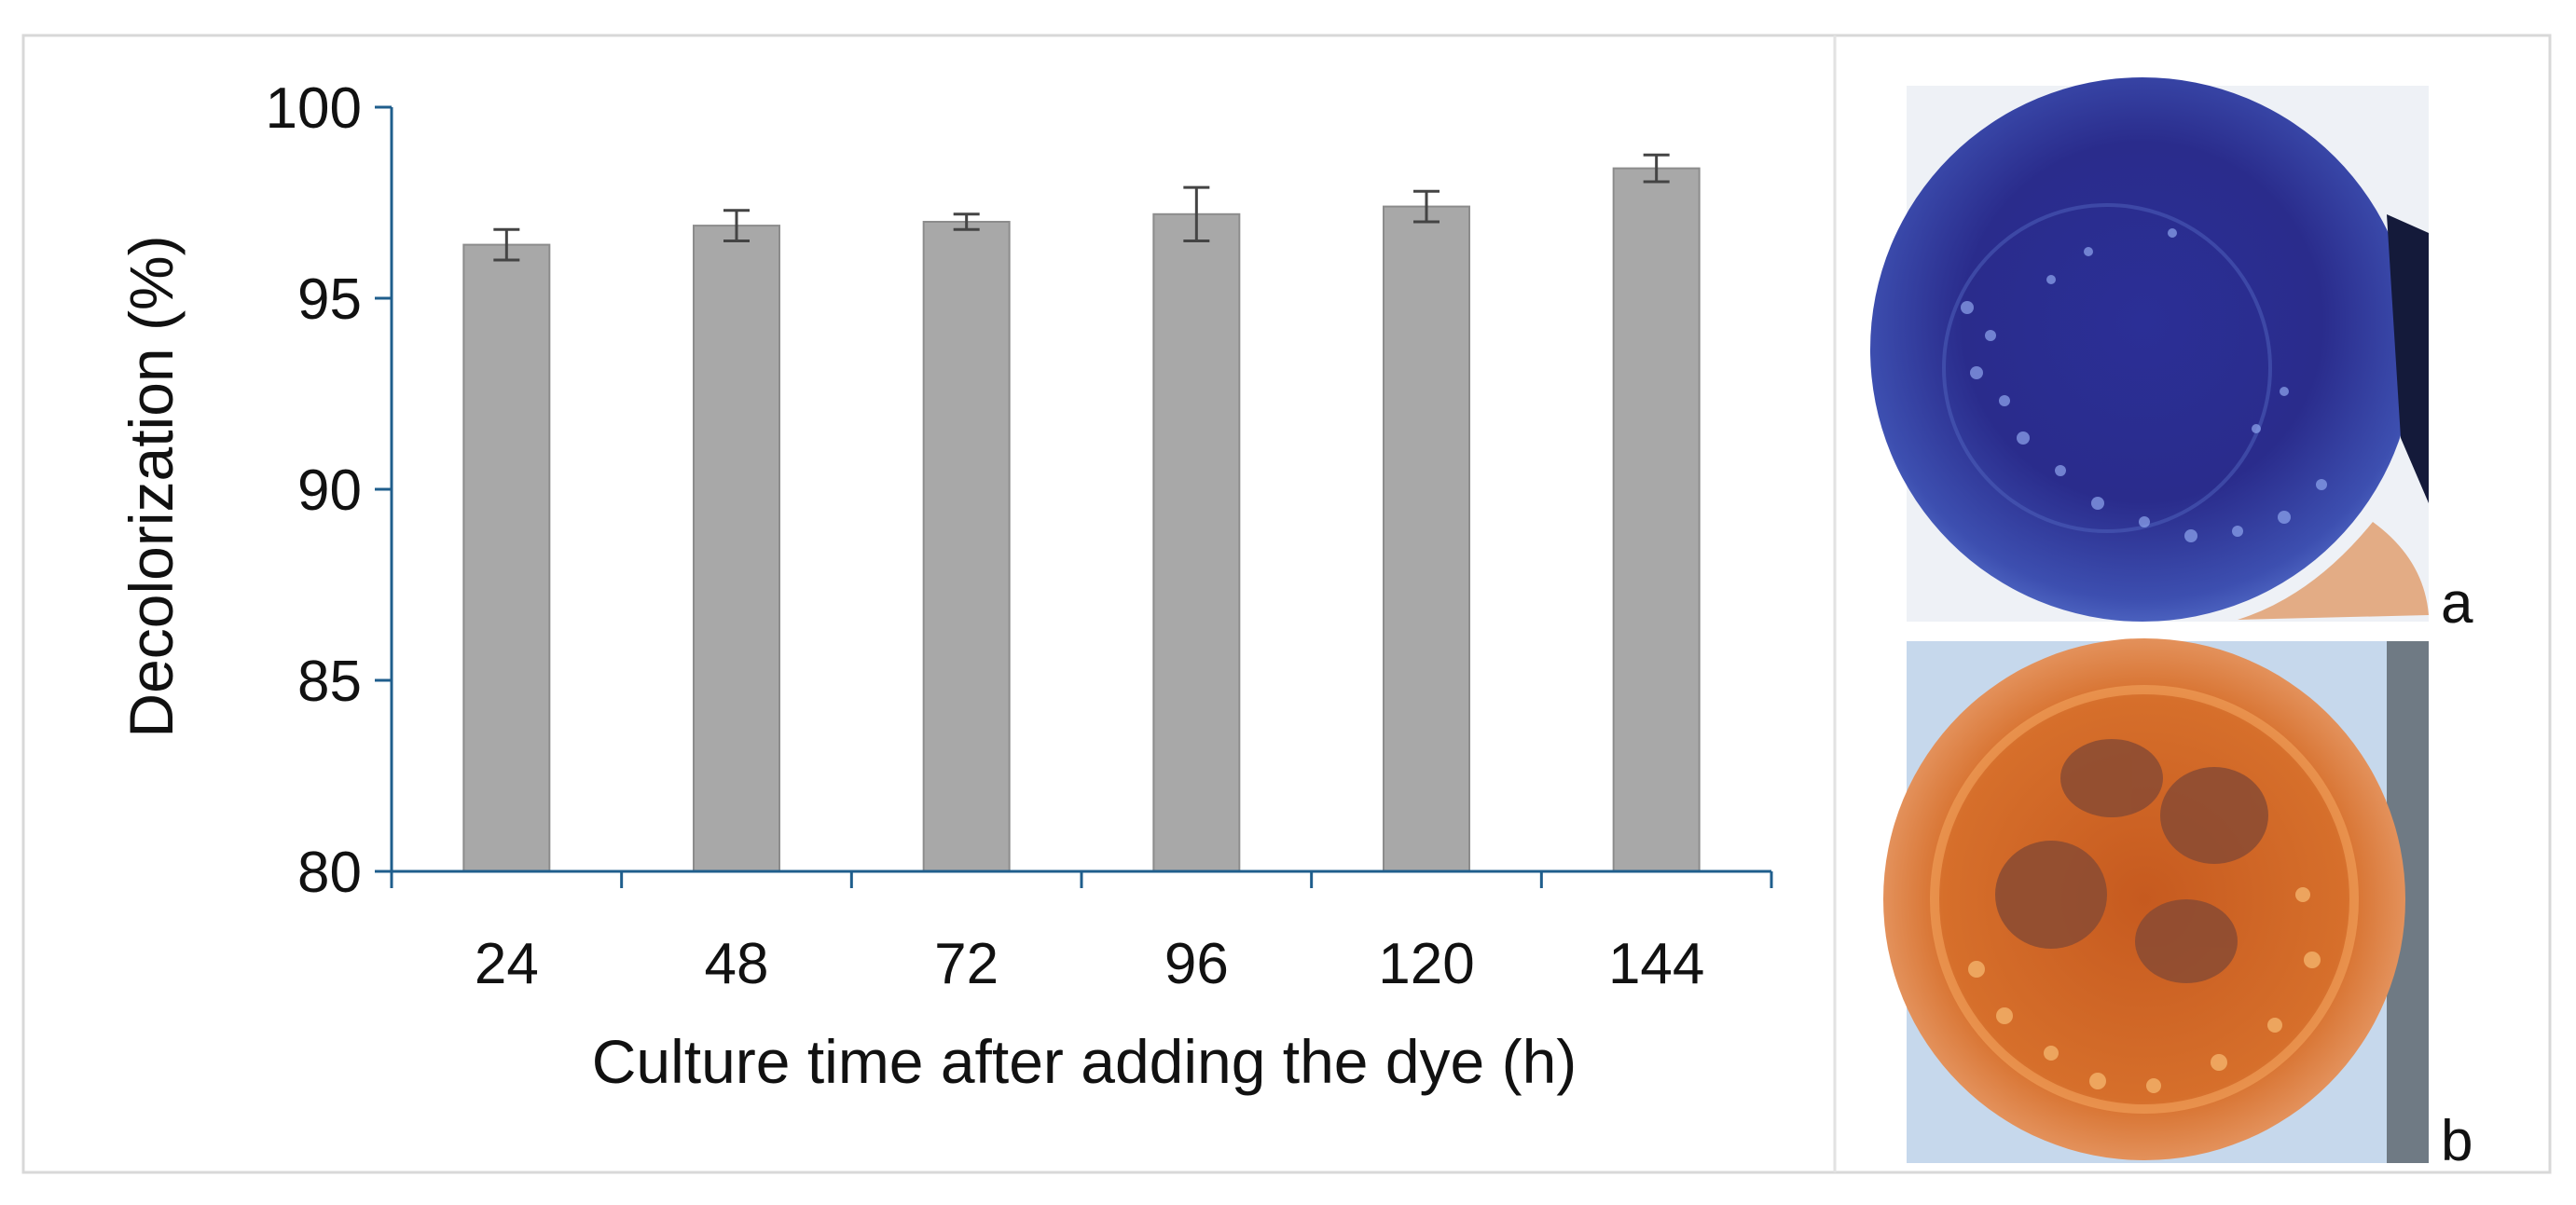 The height and width of the screenshot is (1205, 2576). What do you see at coordinates (1084, 1061) in the screenshot?
I see `x-axis-title: Culture time after adding the dye (h)` at bounding box center [1084, 1061].